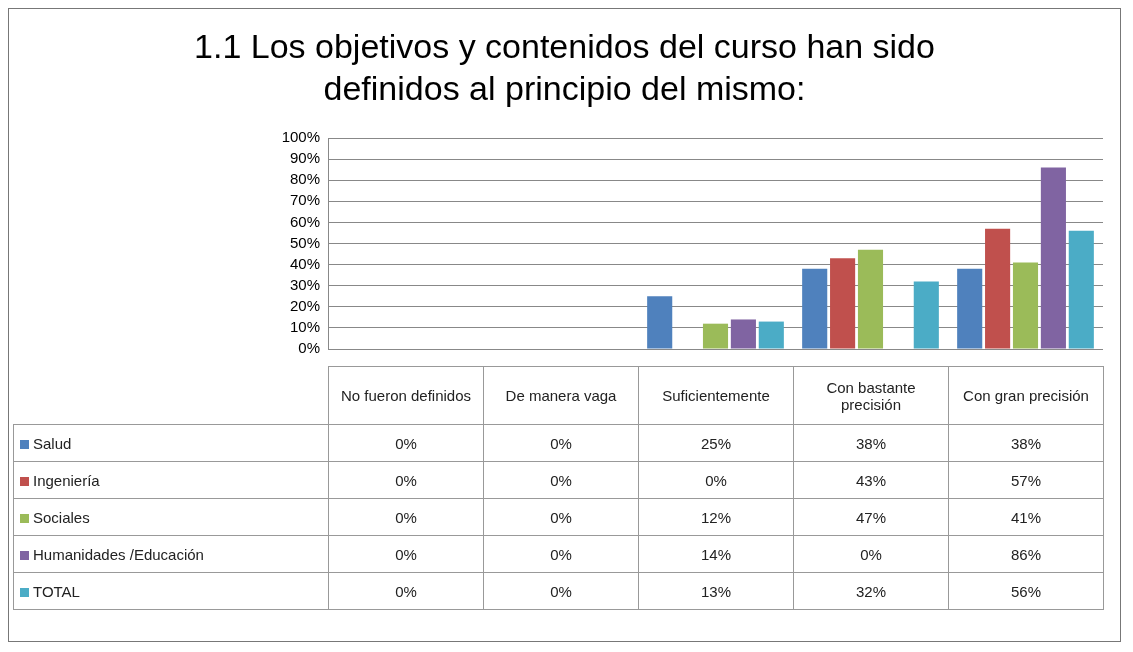 Image resolution: width=1133 pixels, height=652 pixels. Describe the element at coordinates (871, 591) in the screenshot. I see `data-label: 32%` at that location.